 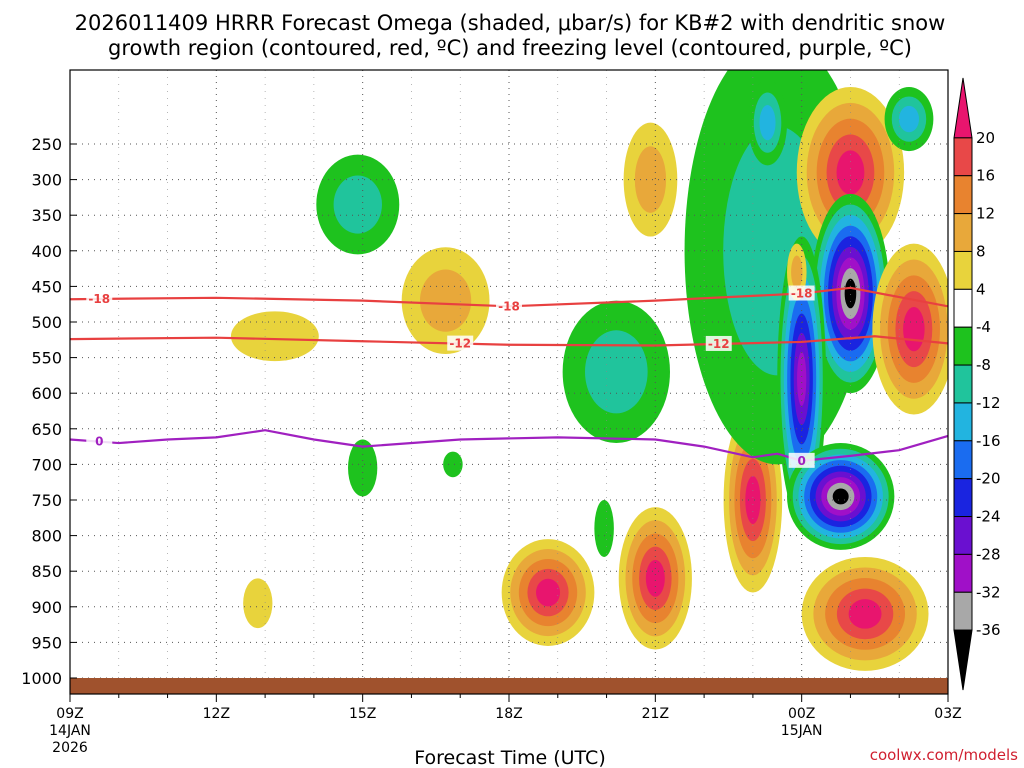 I want to click on colorbar: 20 16 12 8 4 -4 -8 -12 -16 -20 -24 -28 -32 -36, so click(x=977, y=384).